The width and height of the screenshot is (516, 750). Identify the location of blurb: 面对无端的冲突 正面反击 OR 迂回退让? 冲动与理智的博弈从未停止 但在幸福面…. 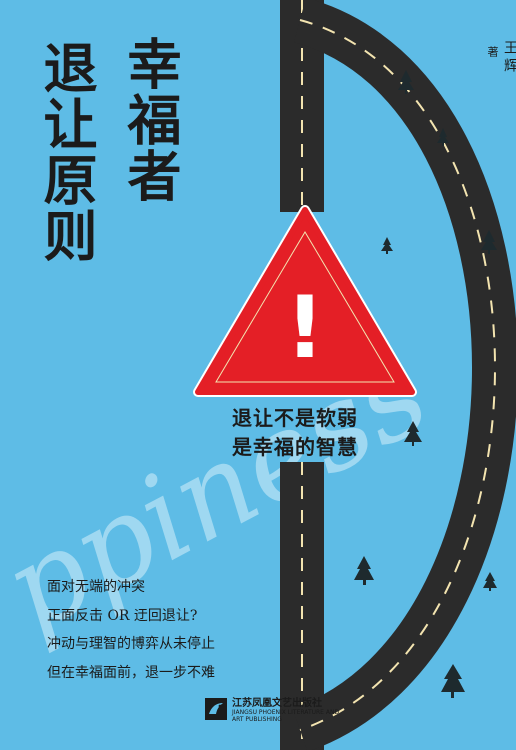
(131, 630).